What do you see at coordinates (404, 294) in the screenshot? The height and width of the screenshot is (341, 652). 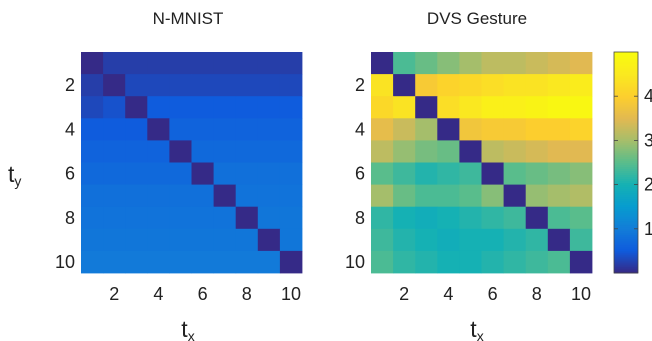 I see `x-tick-label: 2` at bounding box center [404, 294].